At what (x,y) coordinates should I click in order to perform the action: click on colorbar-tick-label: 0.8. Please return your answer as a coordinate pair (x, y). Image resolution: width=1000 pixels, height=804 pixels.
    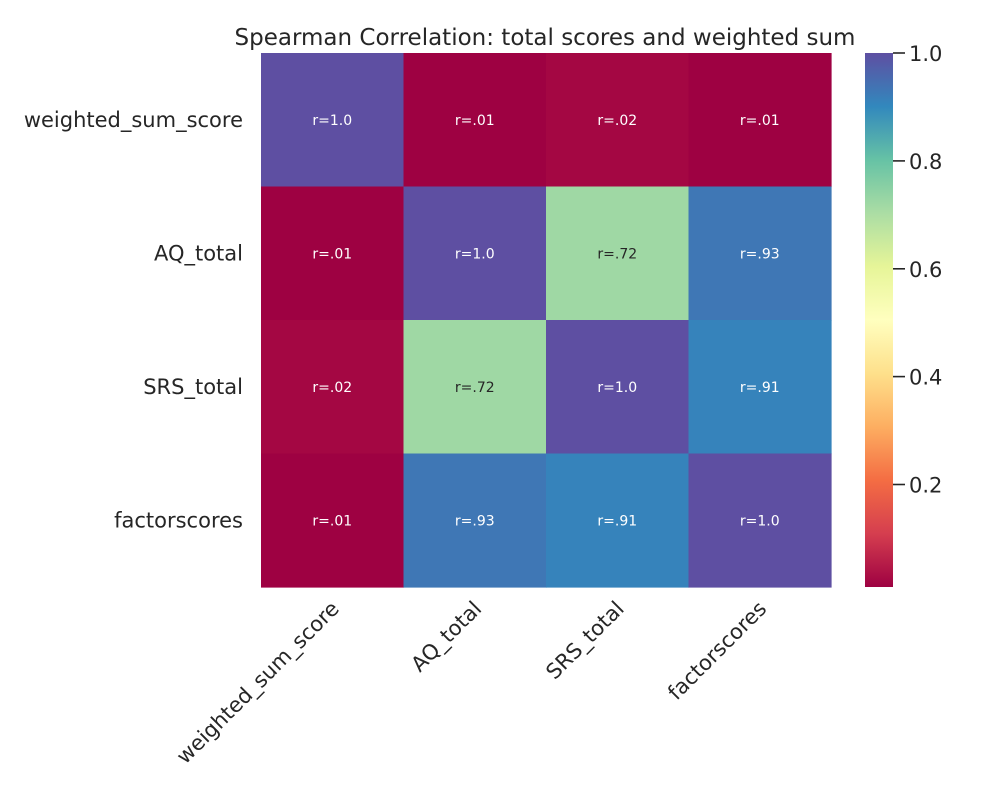
    Looking at the image, I should click on (925, 162).